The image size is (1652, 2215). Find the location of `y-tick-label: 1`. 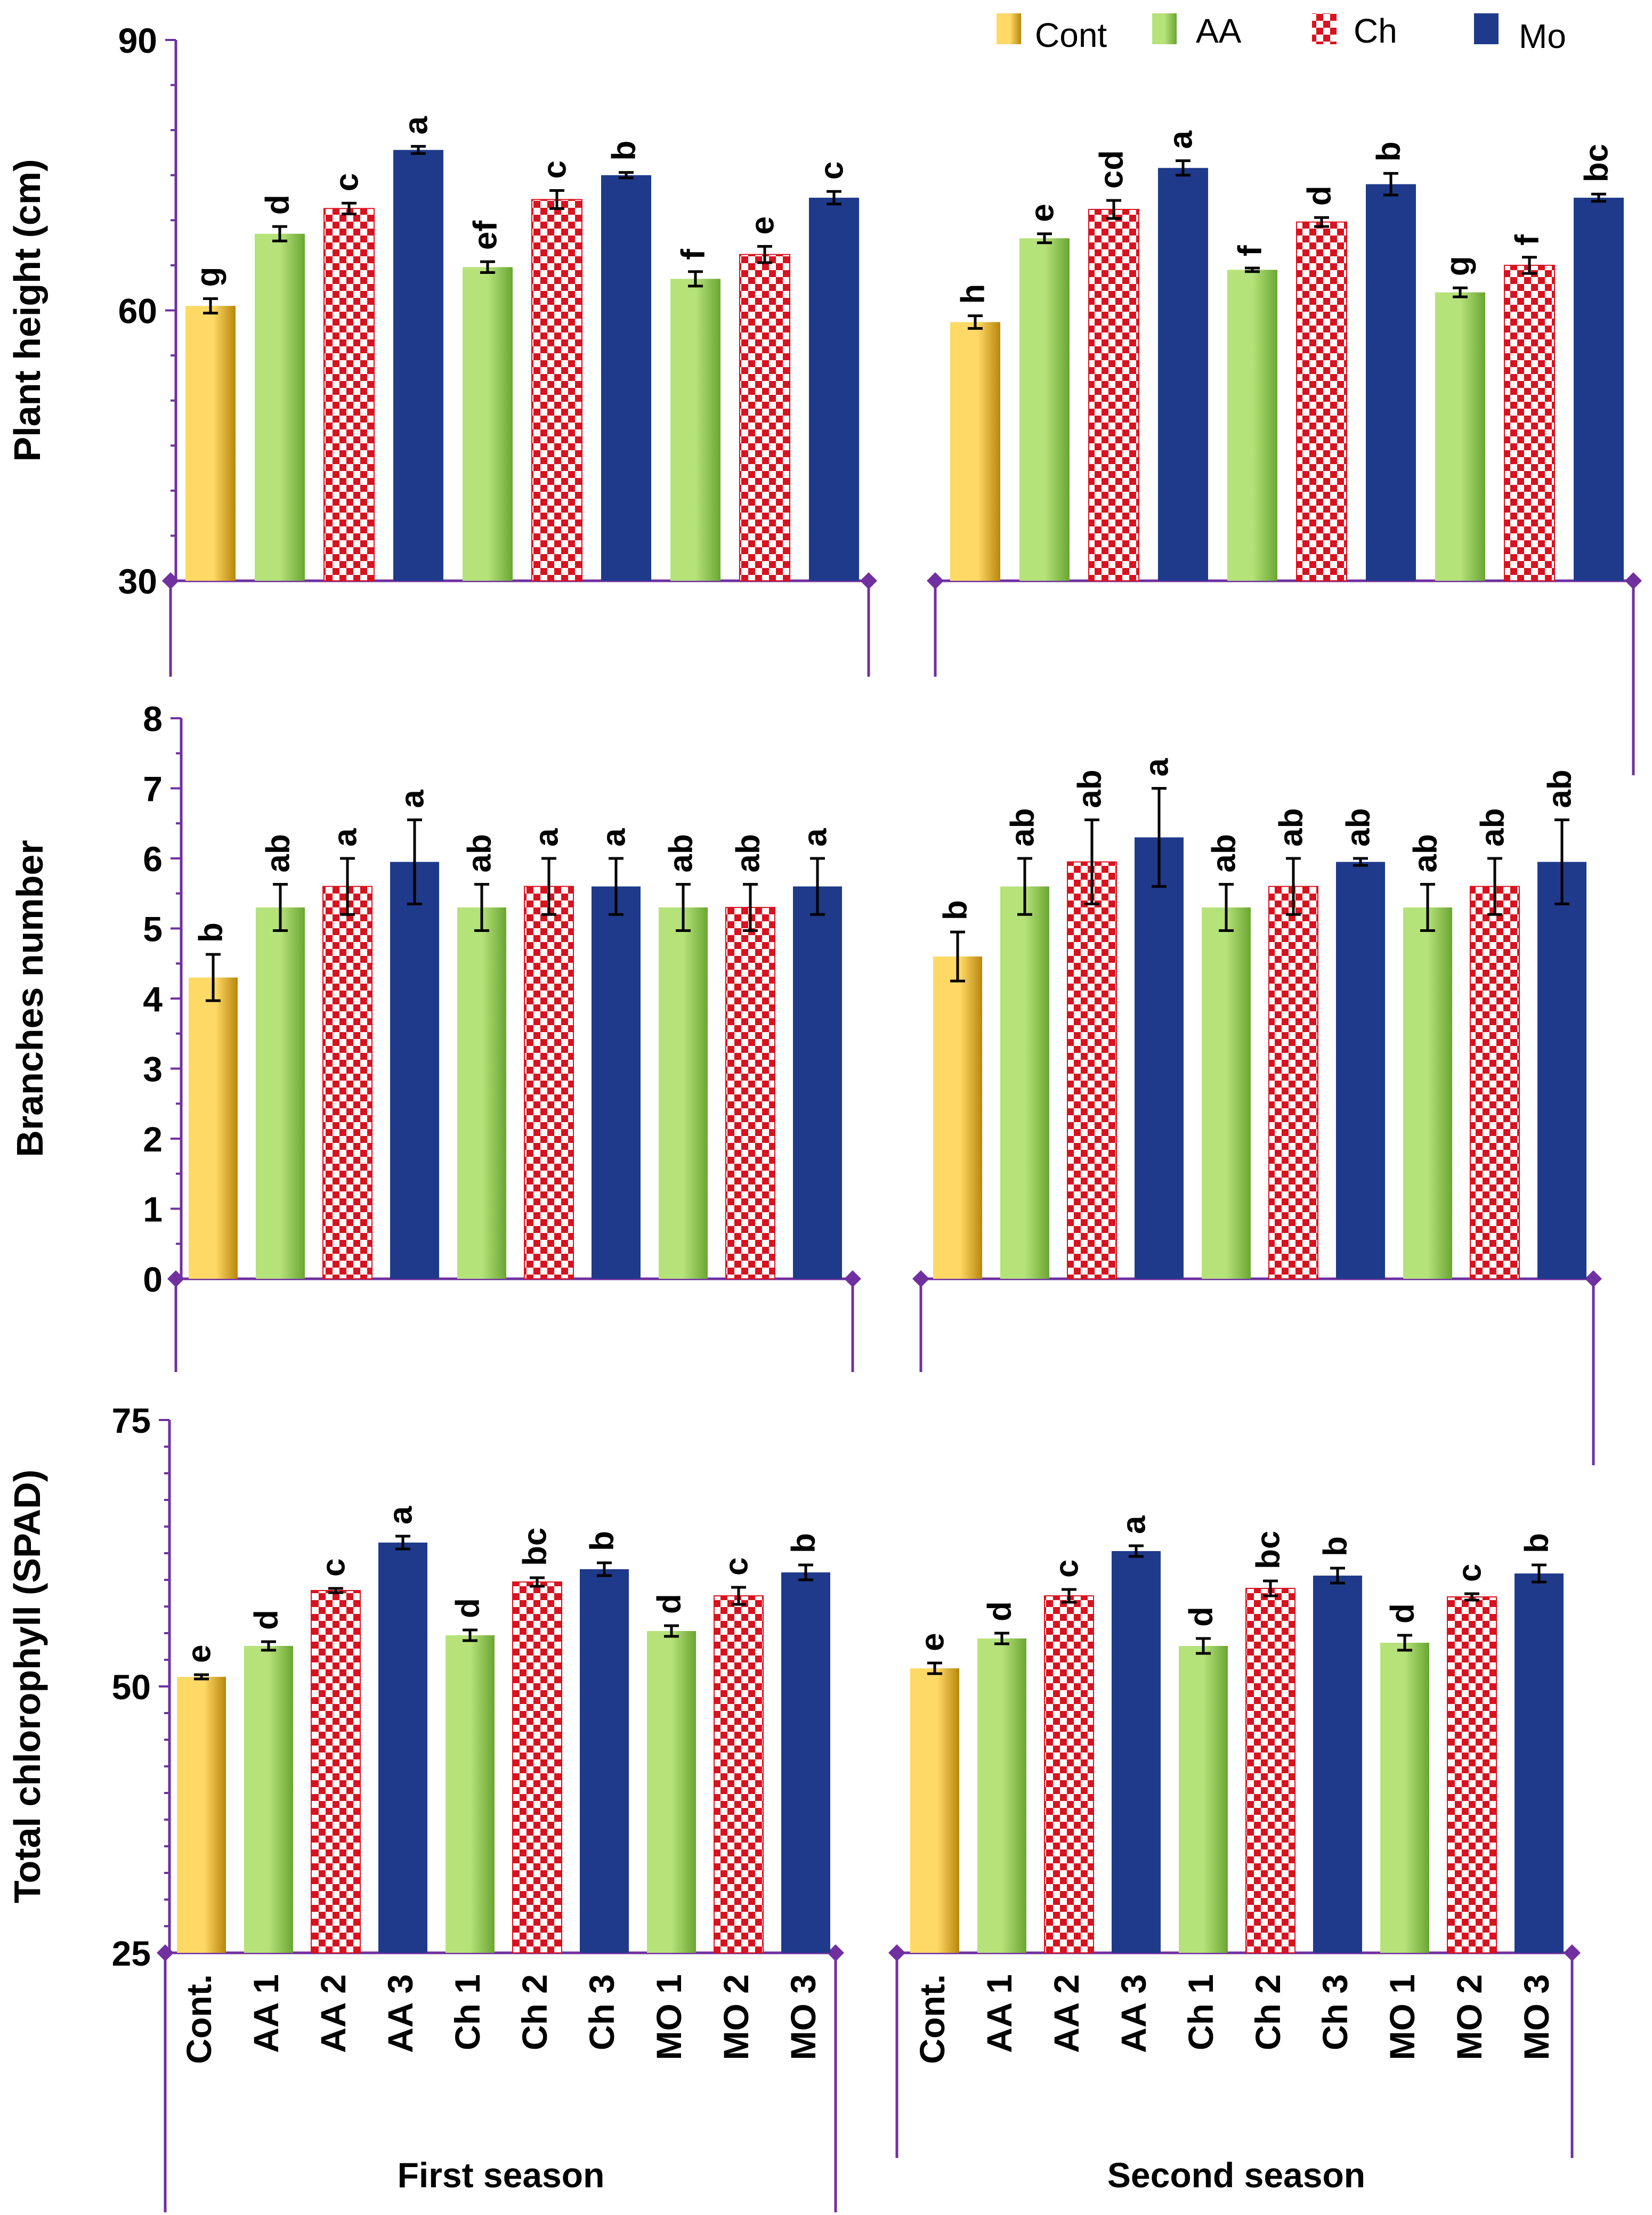

y-tick-label: 1 is located at coordinates (153, 1210).